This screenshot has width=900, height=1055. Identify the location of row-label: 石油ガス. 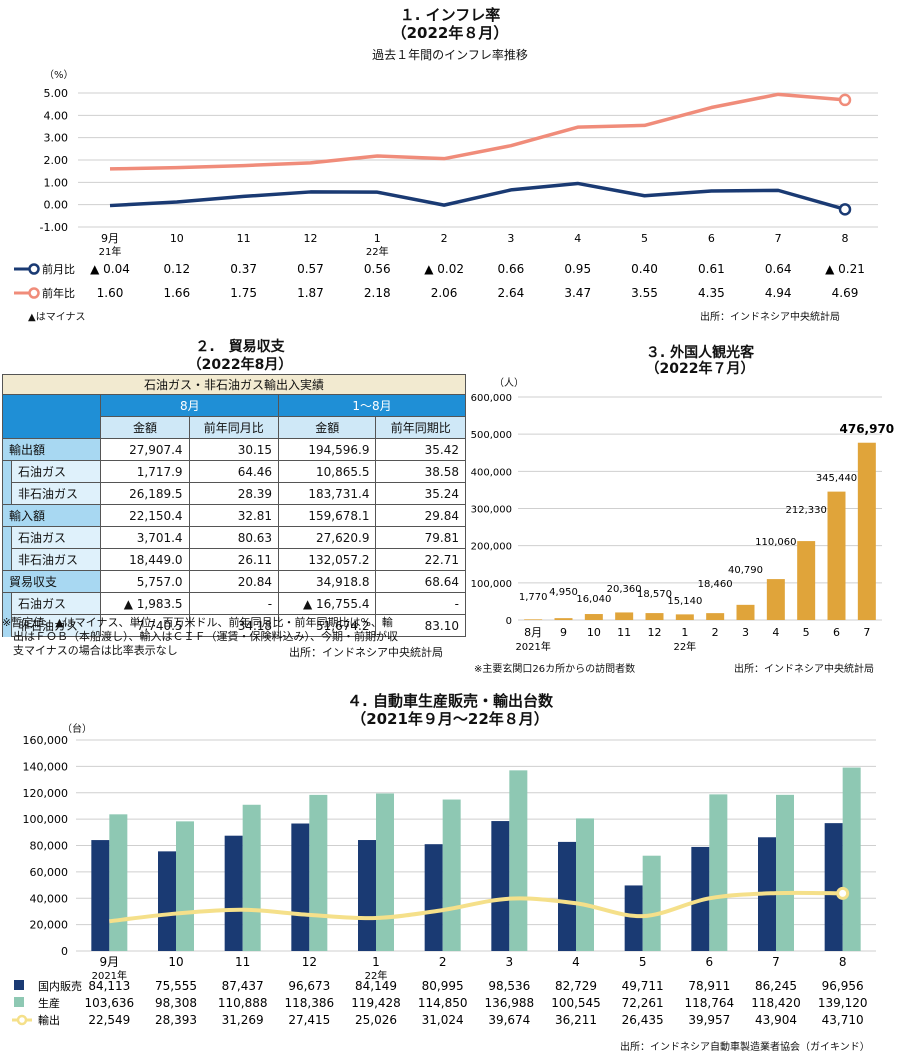
(56, 603).